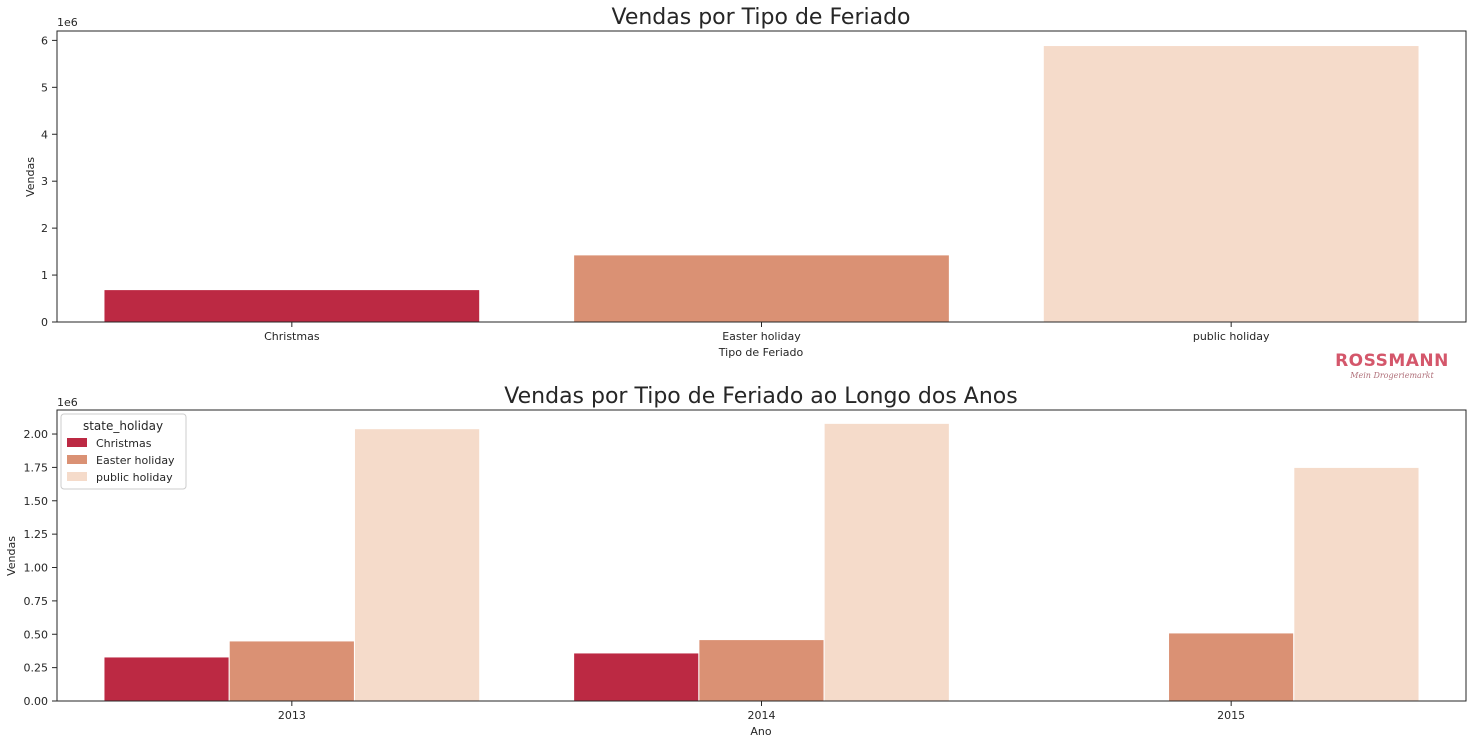 This screenshot has height=744, width=1474. What do you see at coordinates (417, 565) in the screenshot?
I see `bar-2013-public-holiday` at bounding box center [417, 565].